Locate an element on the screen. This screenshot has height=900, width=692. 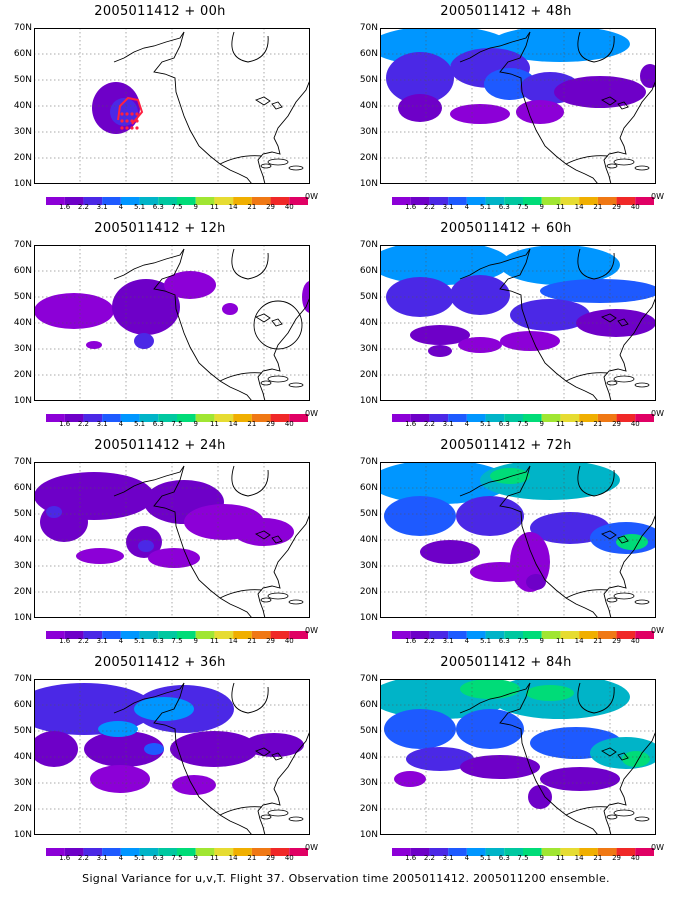
panel-title: 2005011412 + 72h is located at coordinates (506, 445).